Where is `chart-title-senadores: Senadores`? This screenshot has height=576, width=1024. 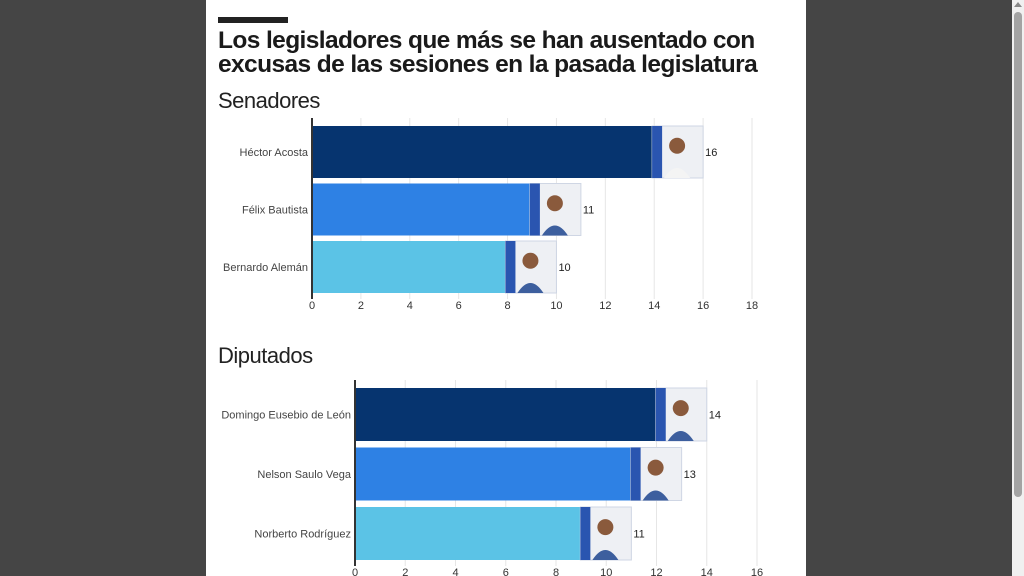
chart-title-senadores: Senadores is located at coordinates (269, 100).